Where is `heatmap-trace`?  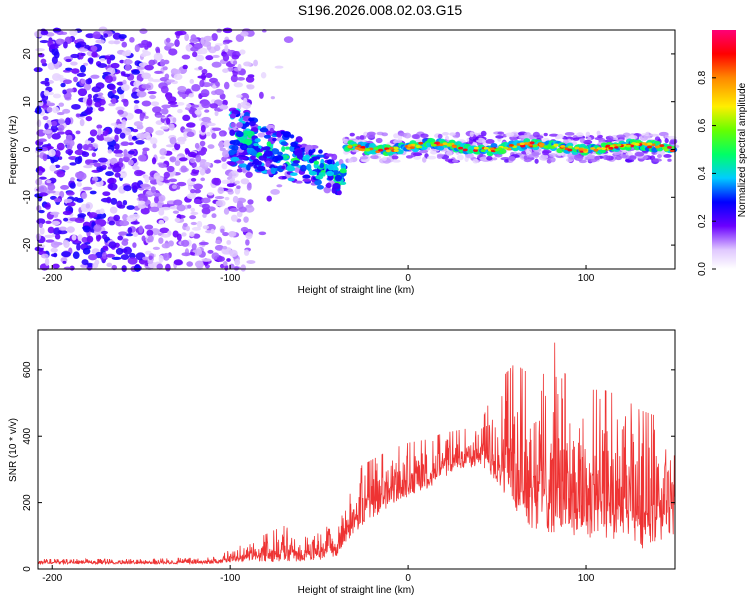 heatmap-trace is located at coordinates (494, 146).